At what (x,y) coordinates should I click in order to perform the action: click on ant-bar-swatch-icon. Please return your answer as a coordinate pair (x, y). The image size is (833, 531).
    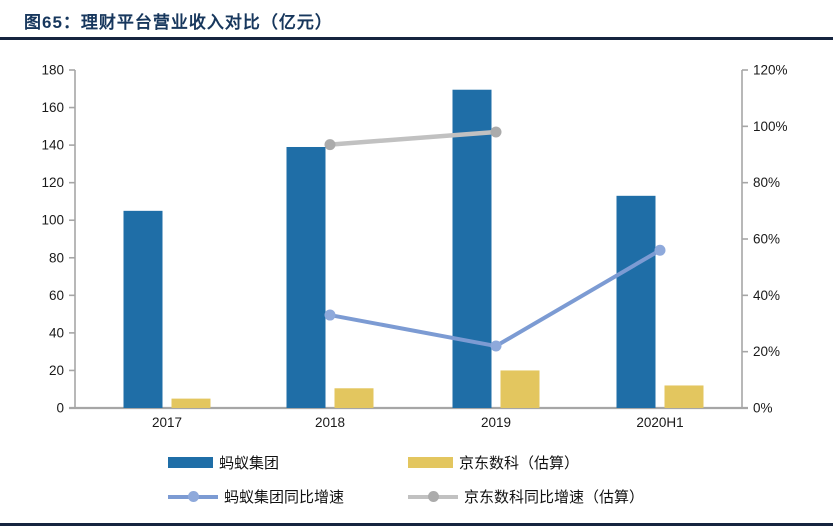
    Looking at the image, I should click on (190, 462).